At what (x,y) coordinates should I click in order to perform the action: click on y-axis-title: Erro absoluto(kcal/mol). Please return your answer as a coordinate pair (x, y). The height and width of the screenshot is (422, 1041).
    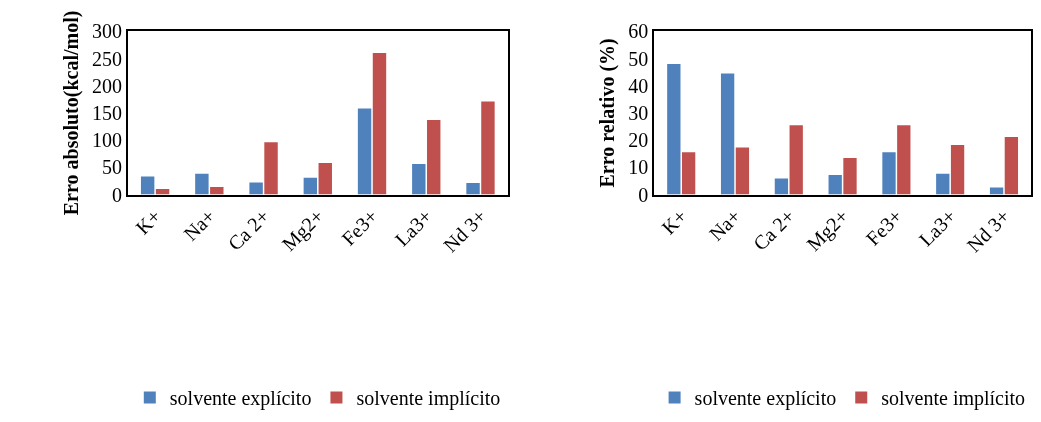
    Looking at the image, I should click on (71, 113).